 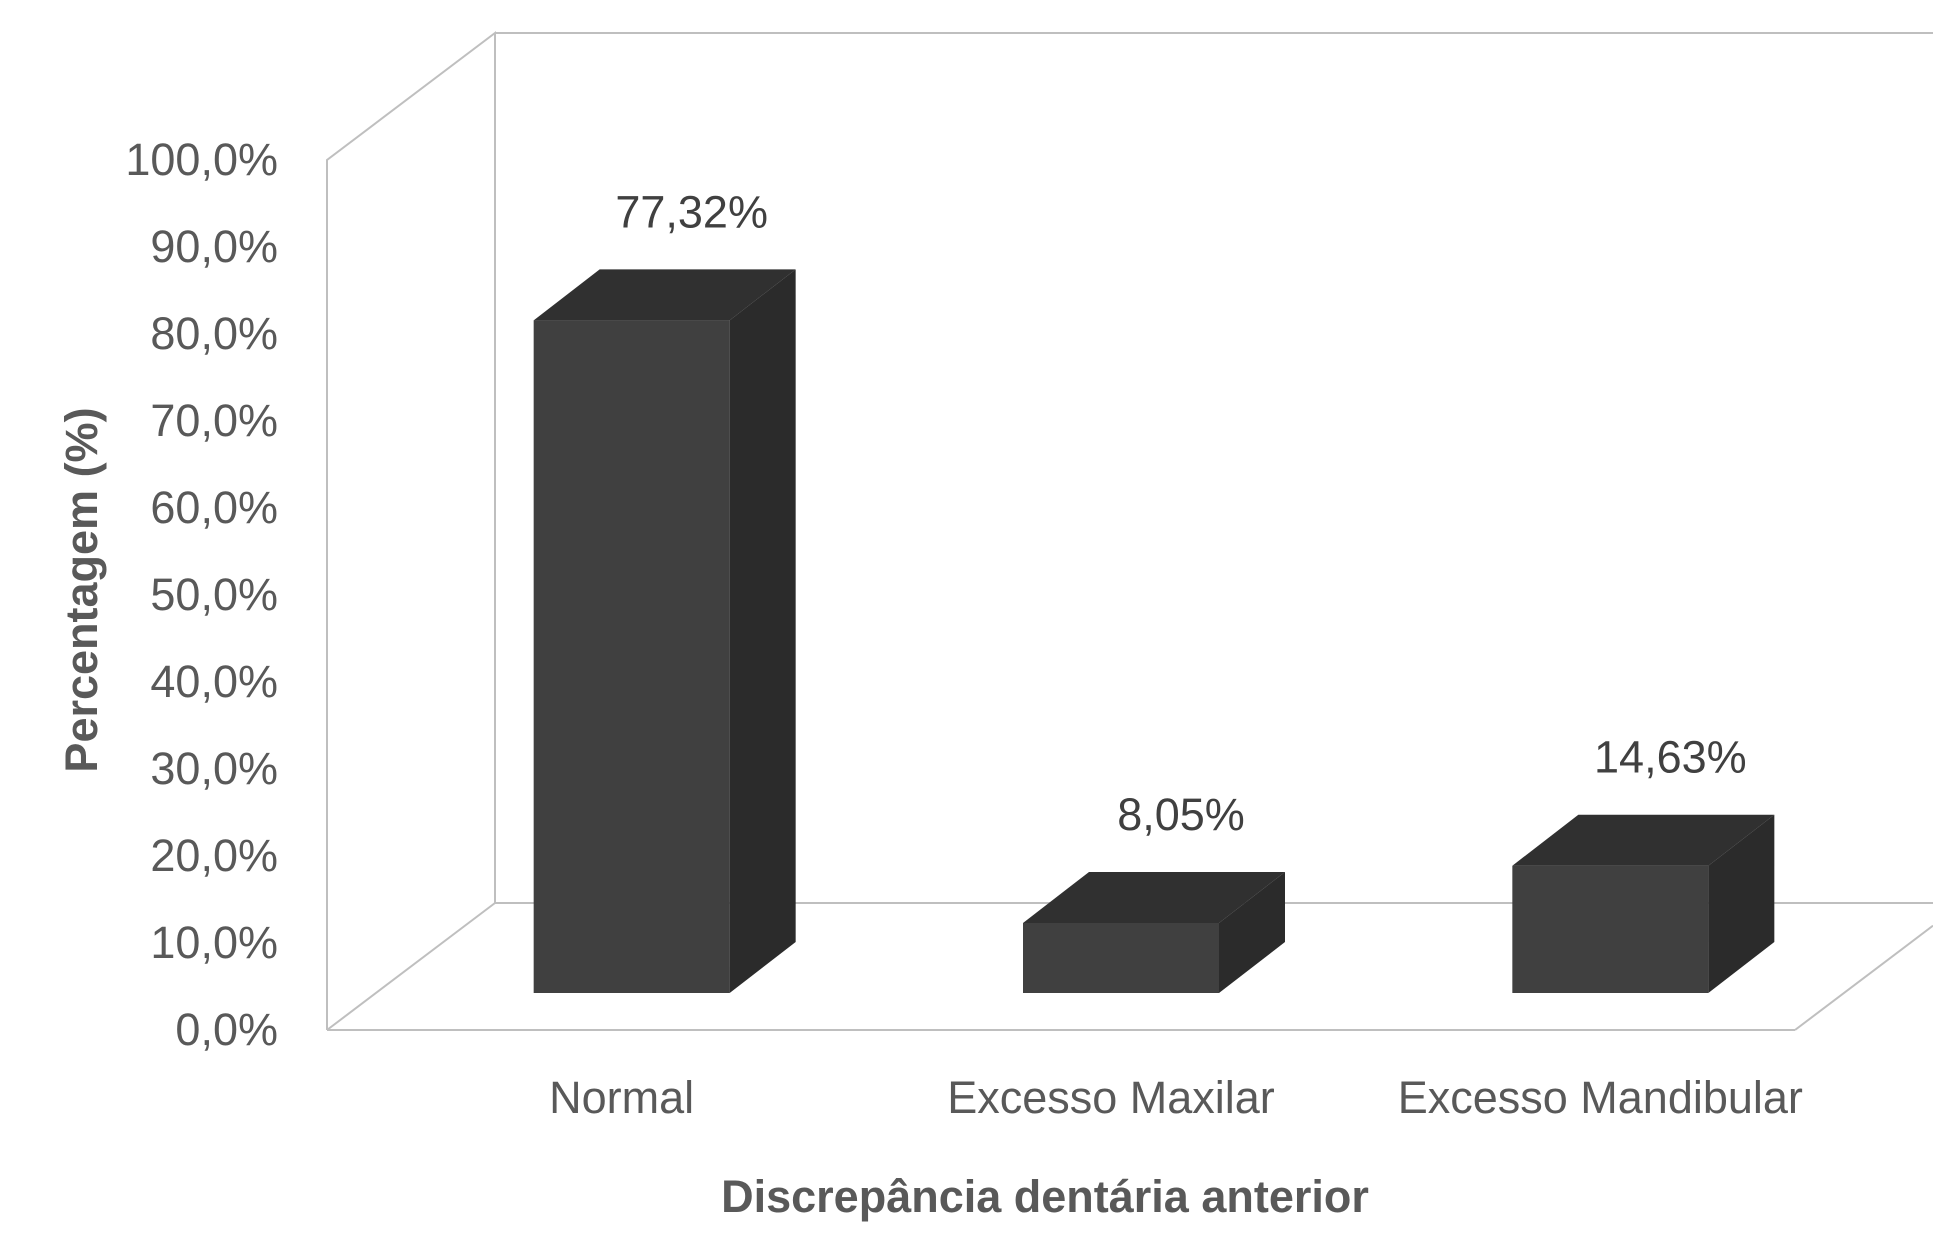 What do you see at coordinates (214, 420) in the screenshot?
I see `y-tick-label: 70,0%` at bounding box center [214, 420].